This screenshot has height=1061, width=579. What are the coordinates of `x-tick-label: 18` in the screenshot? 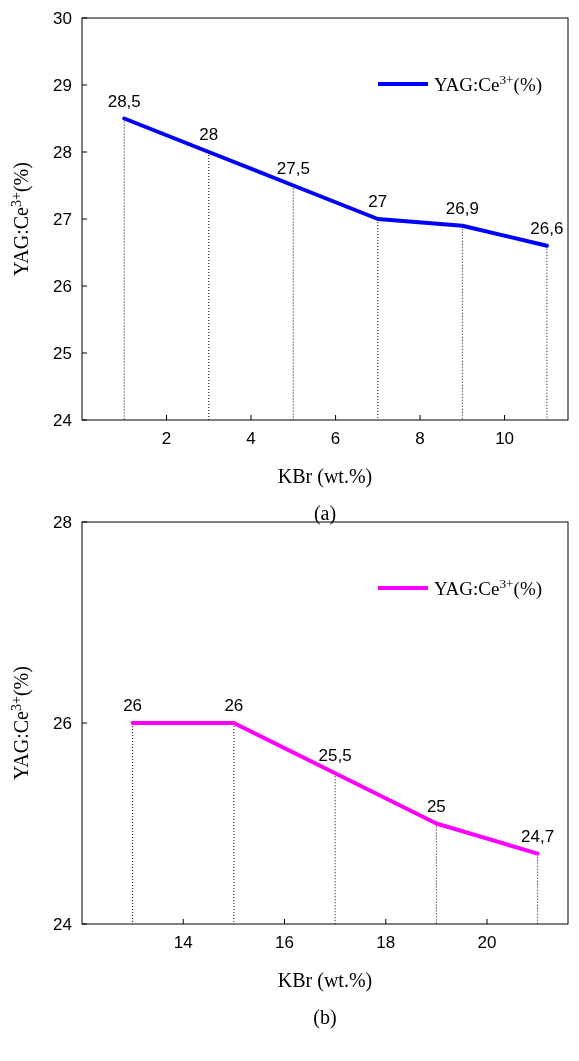 It's located at (386, 942).